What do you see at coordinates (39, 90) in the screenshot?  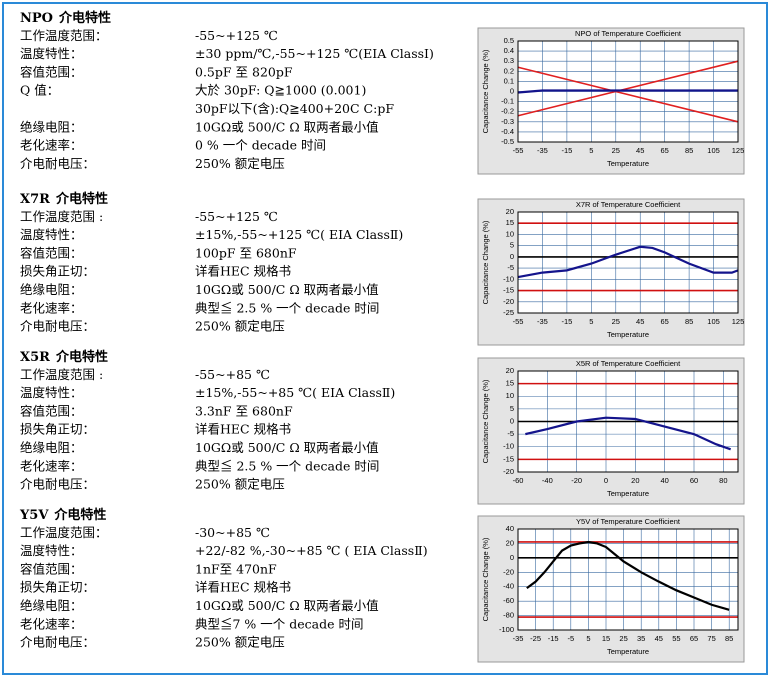 I see `spec-label: Q 值：` at bounding box center [39, 90].